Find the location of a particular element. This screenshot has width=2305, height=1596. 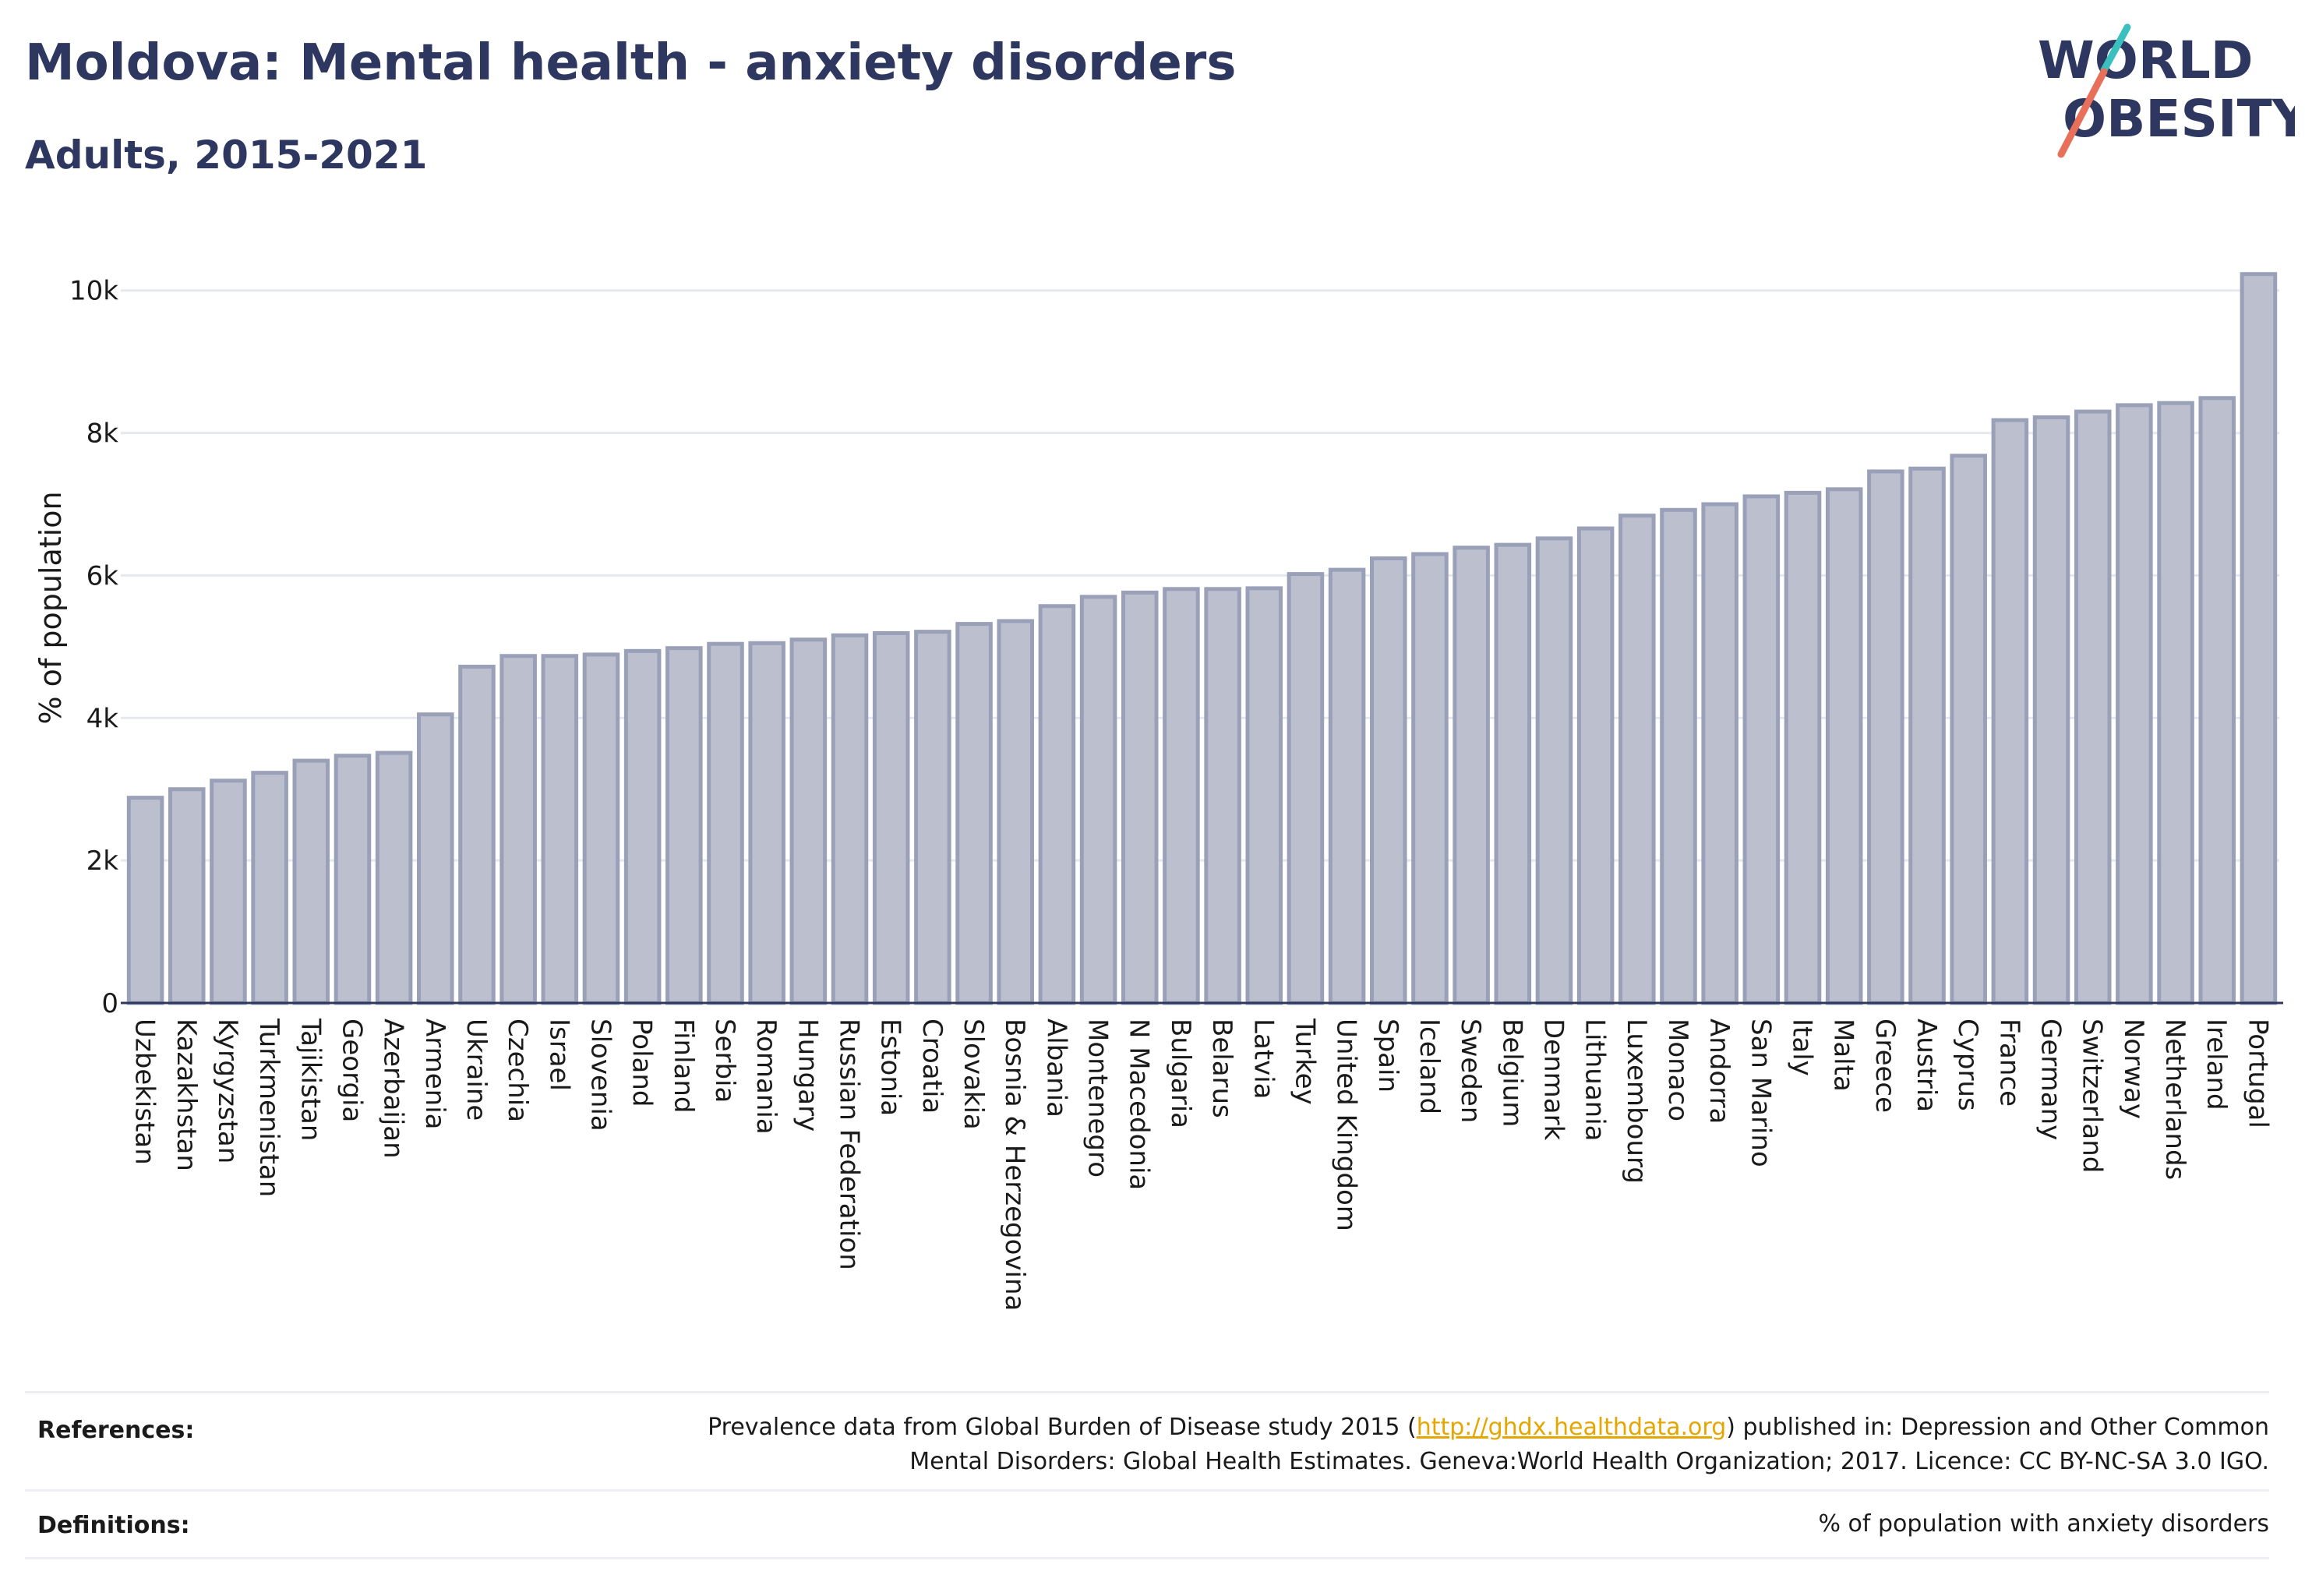

x-tick-label: Azerbaijan is located at coordinates (393, 1089).